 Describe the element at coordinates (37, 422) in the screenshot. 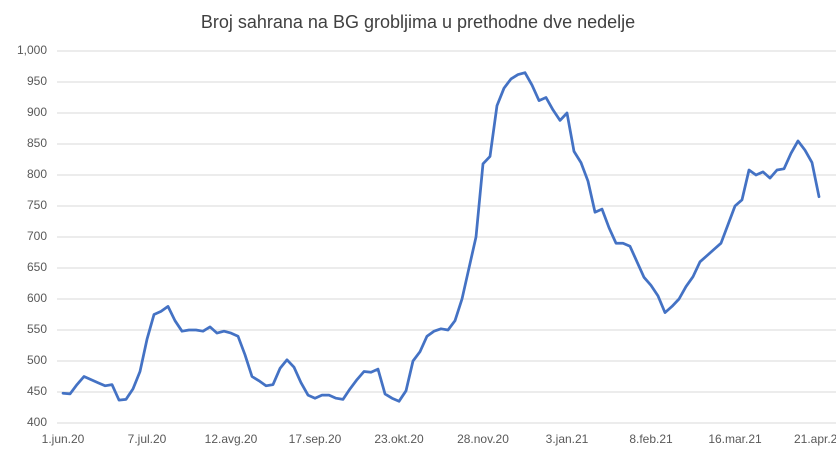

I see `y-tick-label: 400` at that location.